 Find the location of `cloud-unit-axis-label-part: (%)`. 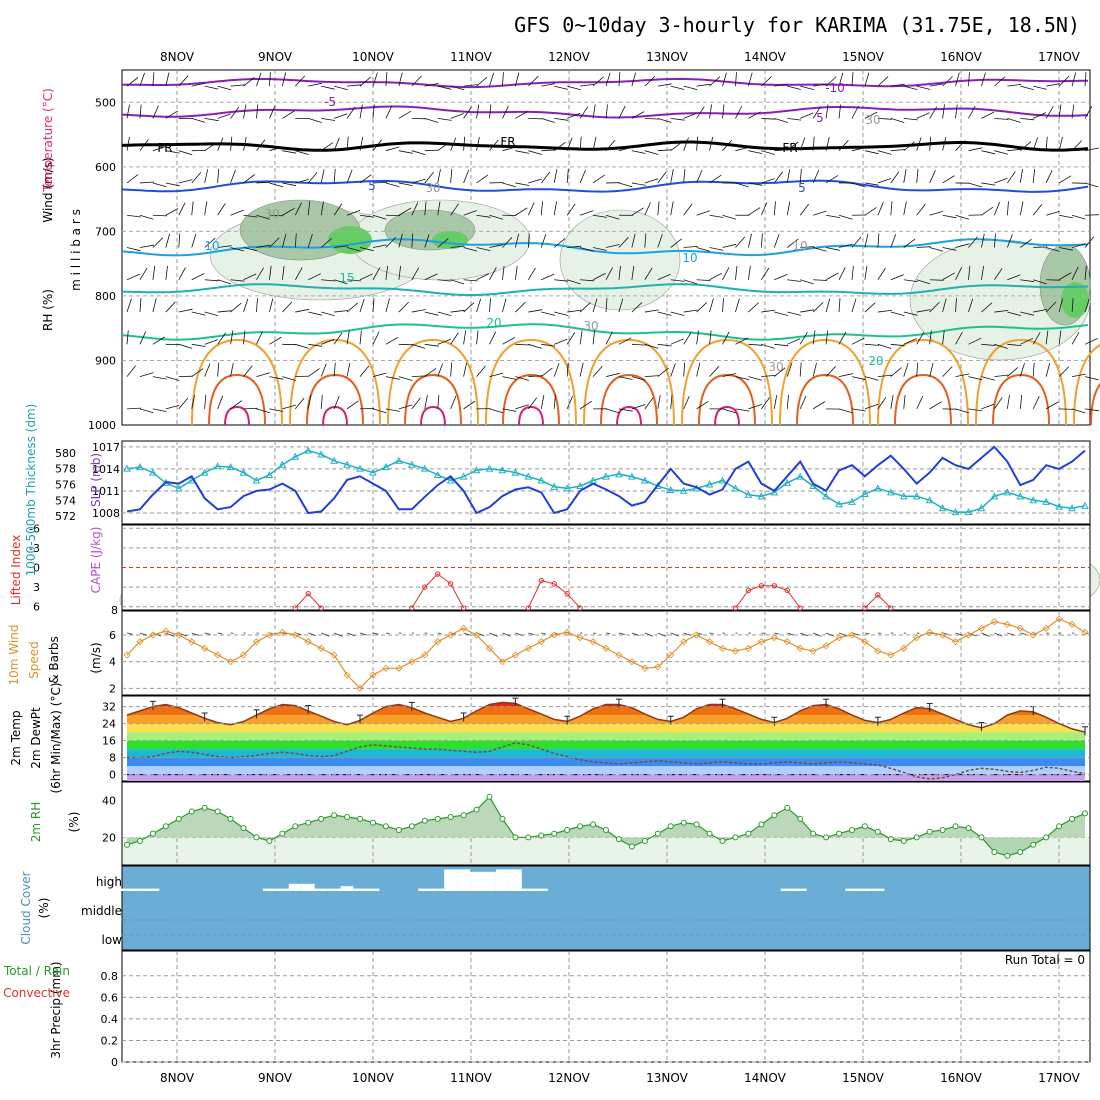

cloud-unit-axis-label-part: (%) is located at coordinates (44, 908).